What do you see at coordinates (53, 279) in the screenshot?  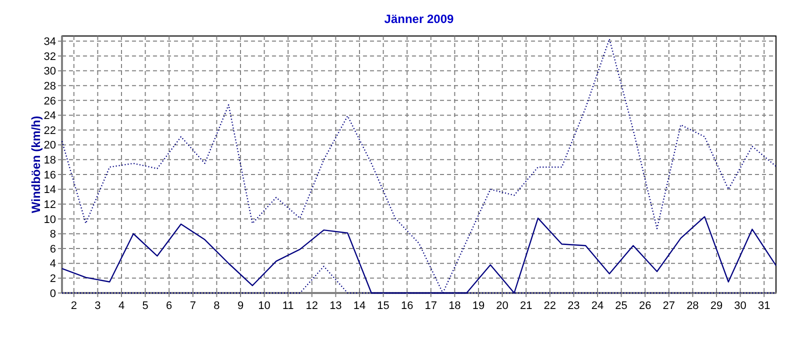 I see `y-tick-label: 2` at bounding box center [53, 279].